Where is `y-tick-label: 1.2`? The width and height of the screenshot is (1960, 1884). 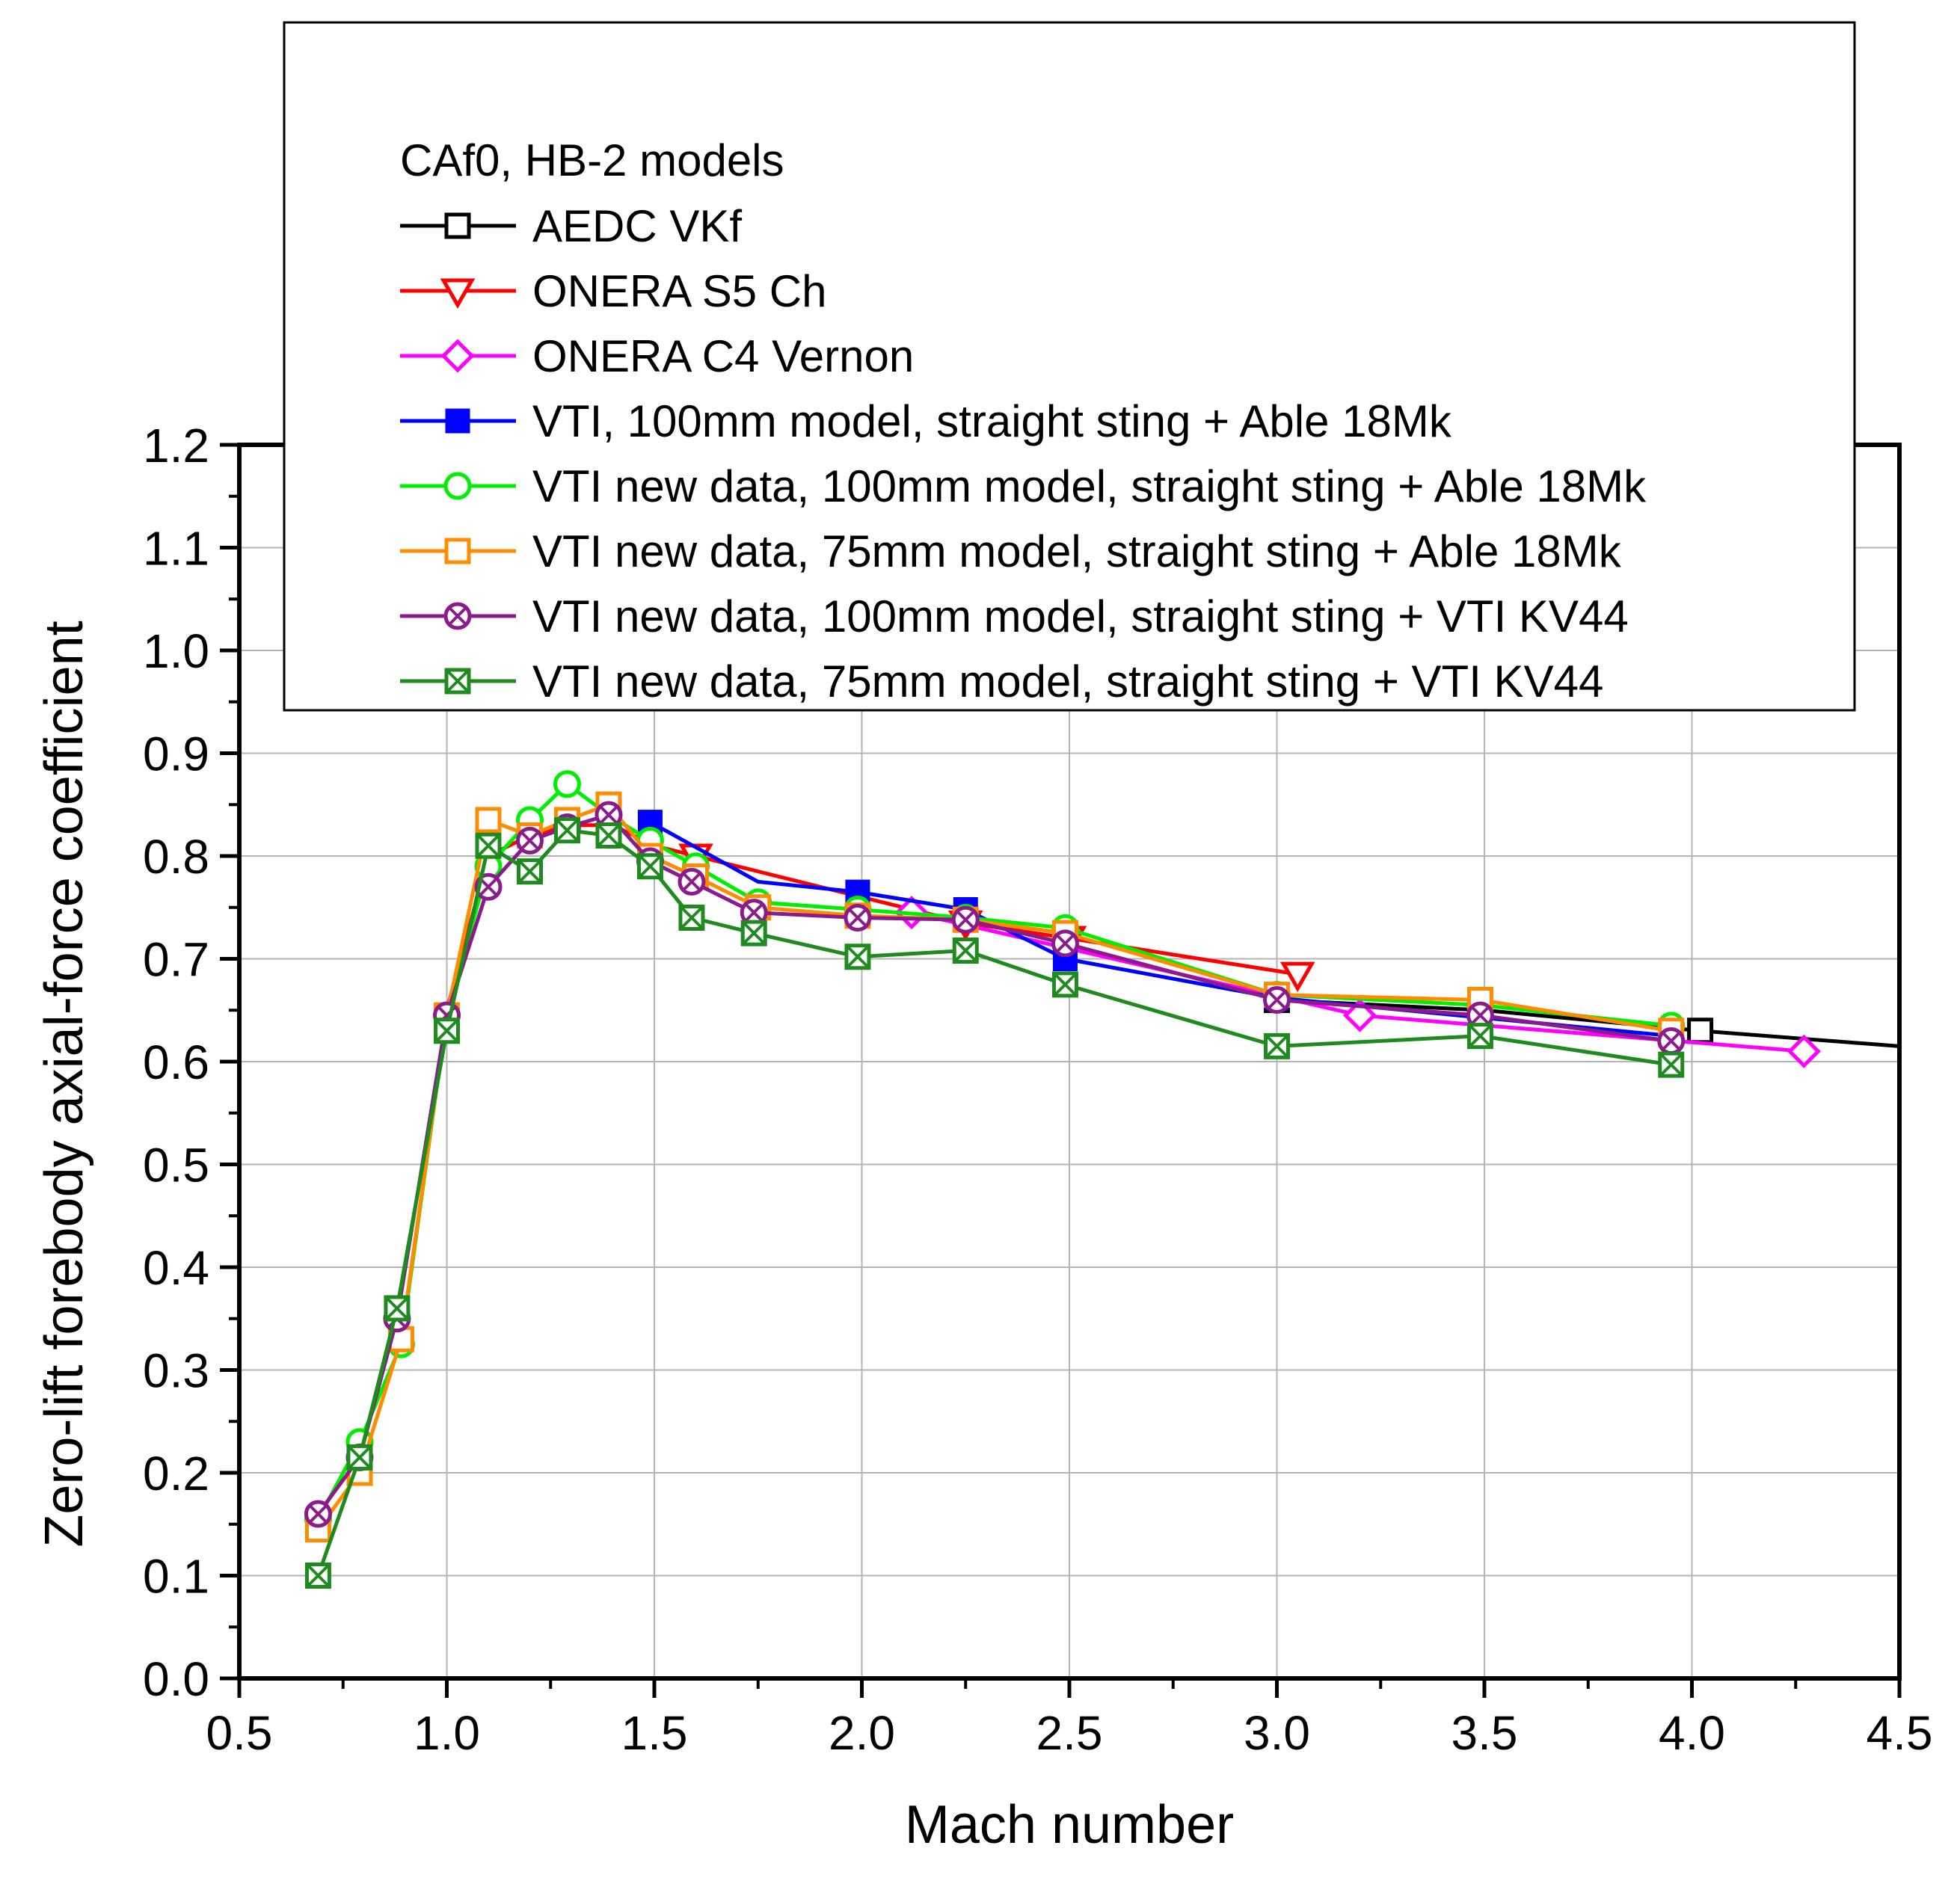 y-tick-label: 1.2 is located at coordinates (176, 445).